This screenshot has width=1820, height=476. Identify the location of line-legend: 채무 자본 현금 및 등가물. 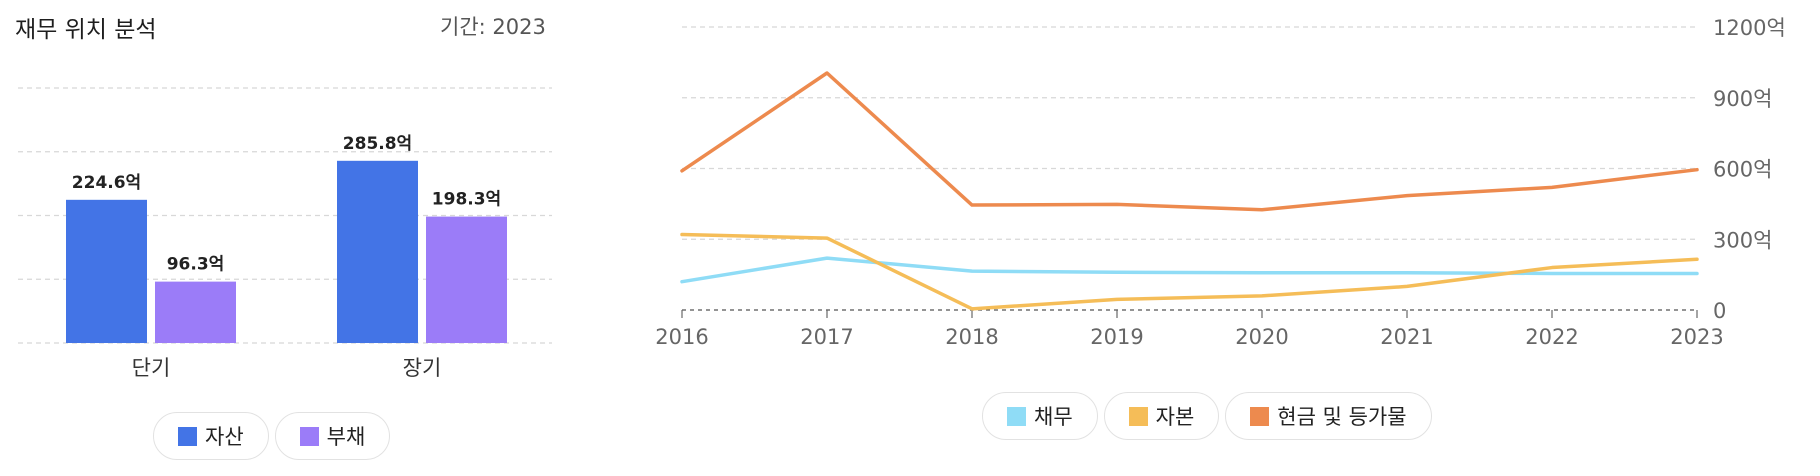
(1207, 416).